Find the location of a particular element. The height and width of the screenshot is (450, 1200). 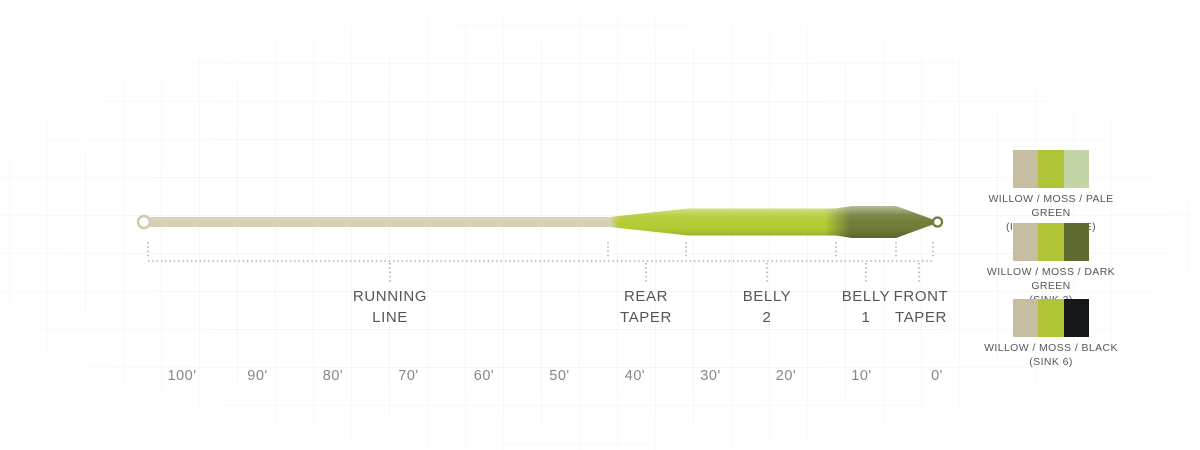

axis-tick-label: 20' is located at coordinates (786, 376).